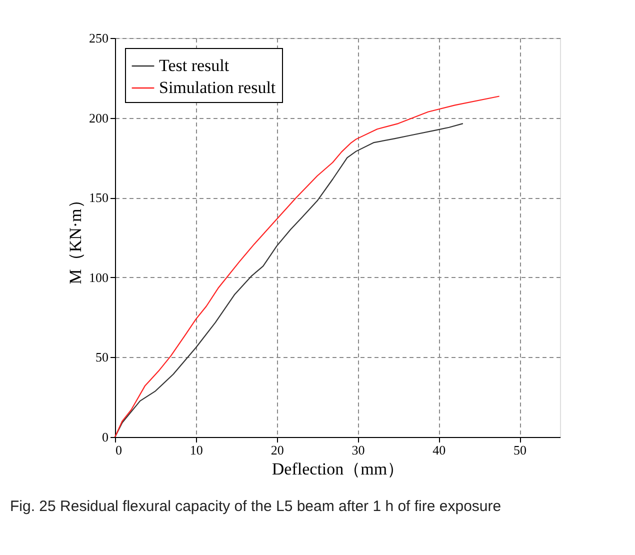 This screenshot has height=555, width=635. I want to click on y-tick-label: 250, so click(98, 38).